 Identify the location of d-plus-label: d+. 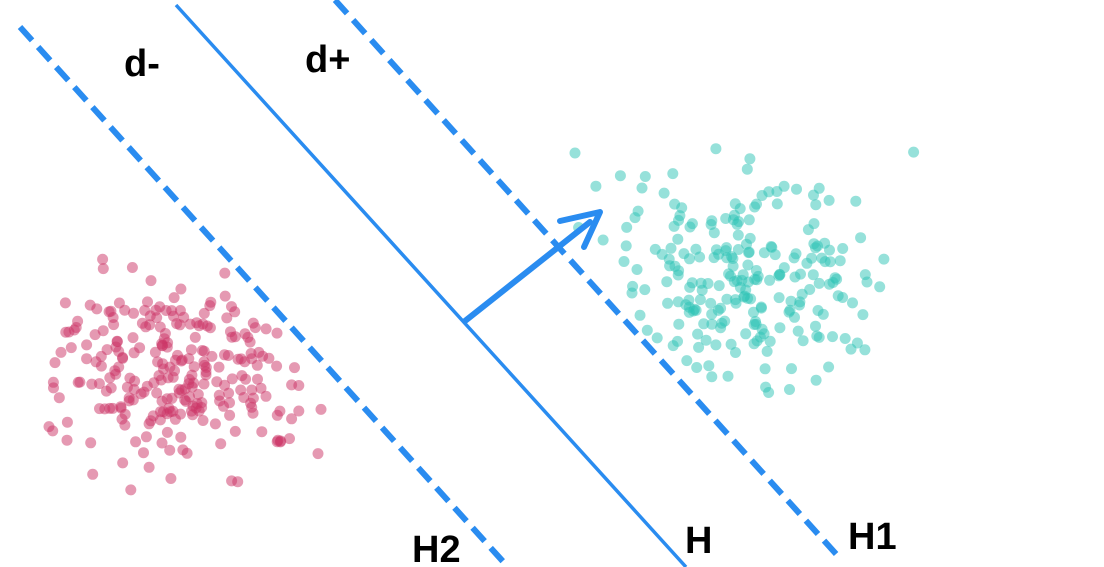
(327, 60).